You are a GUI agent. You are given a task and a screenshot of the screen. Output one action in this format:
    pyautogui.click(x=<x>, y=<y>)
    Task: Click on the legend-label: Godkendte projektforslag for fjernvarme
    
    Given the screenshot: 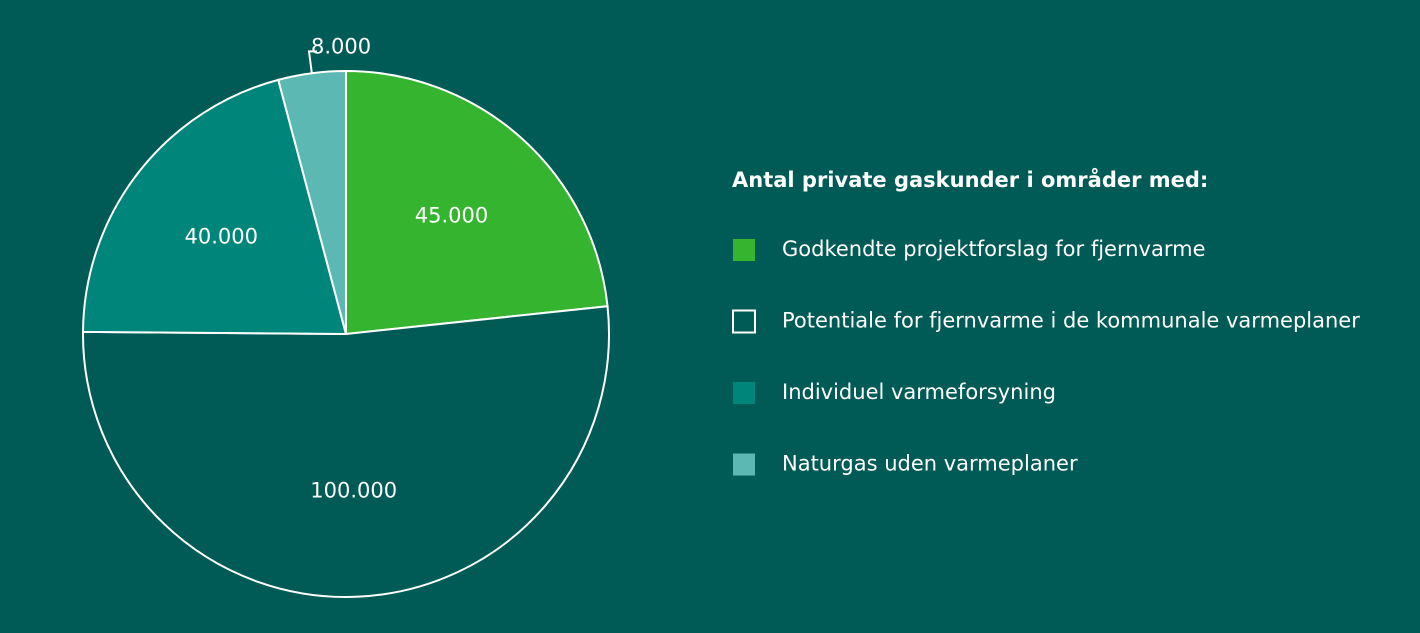 What is the action you would take?
    pyautogui.click(x=994, y=249)
    